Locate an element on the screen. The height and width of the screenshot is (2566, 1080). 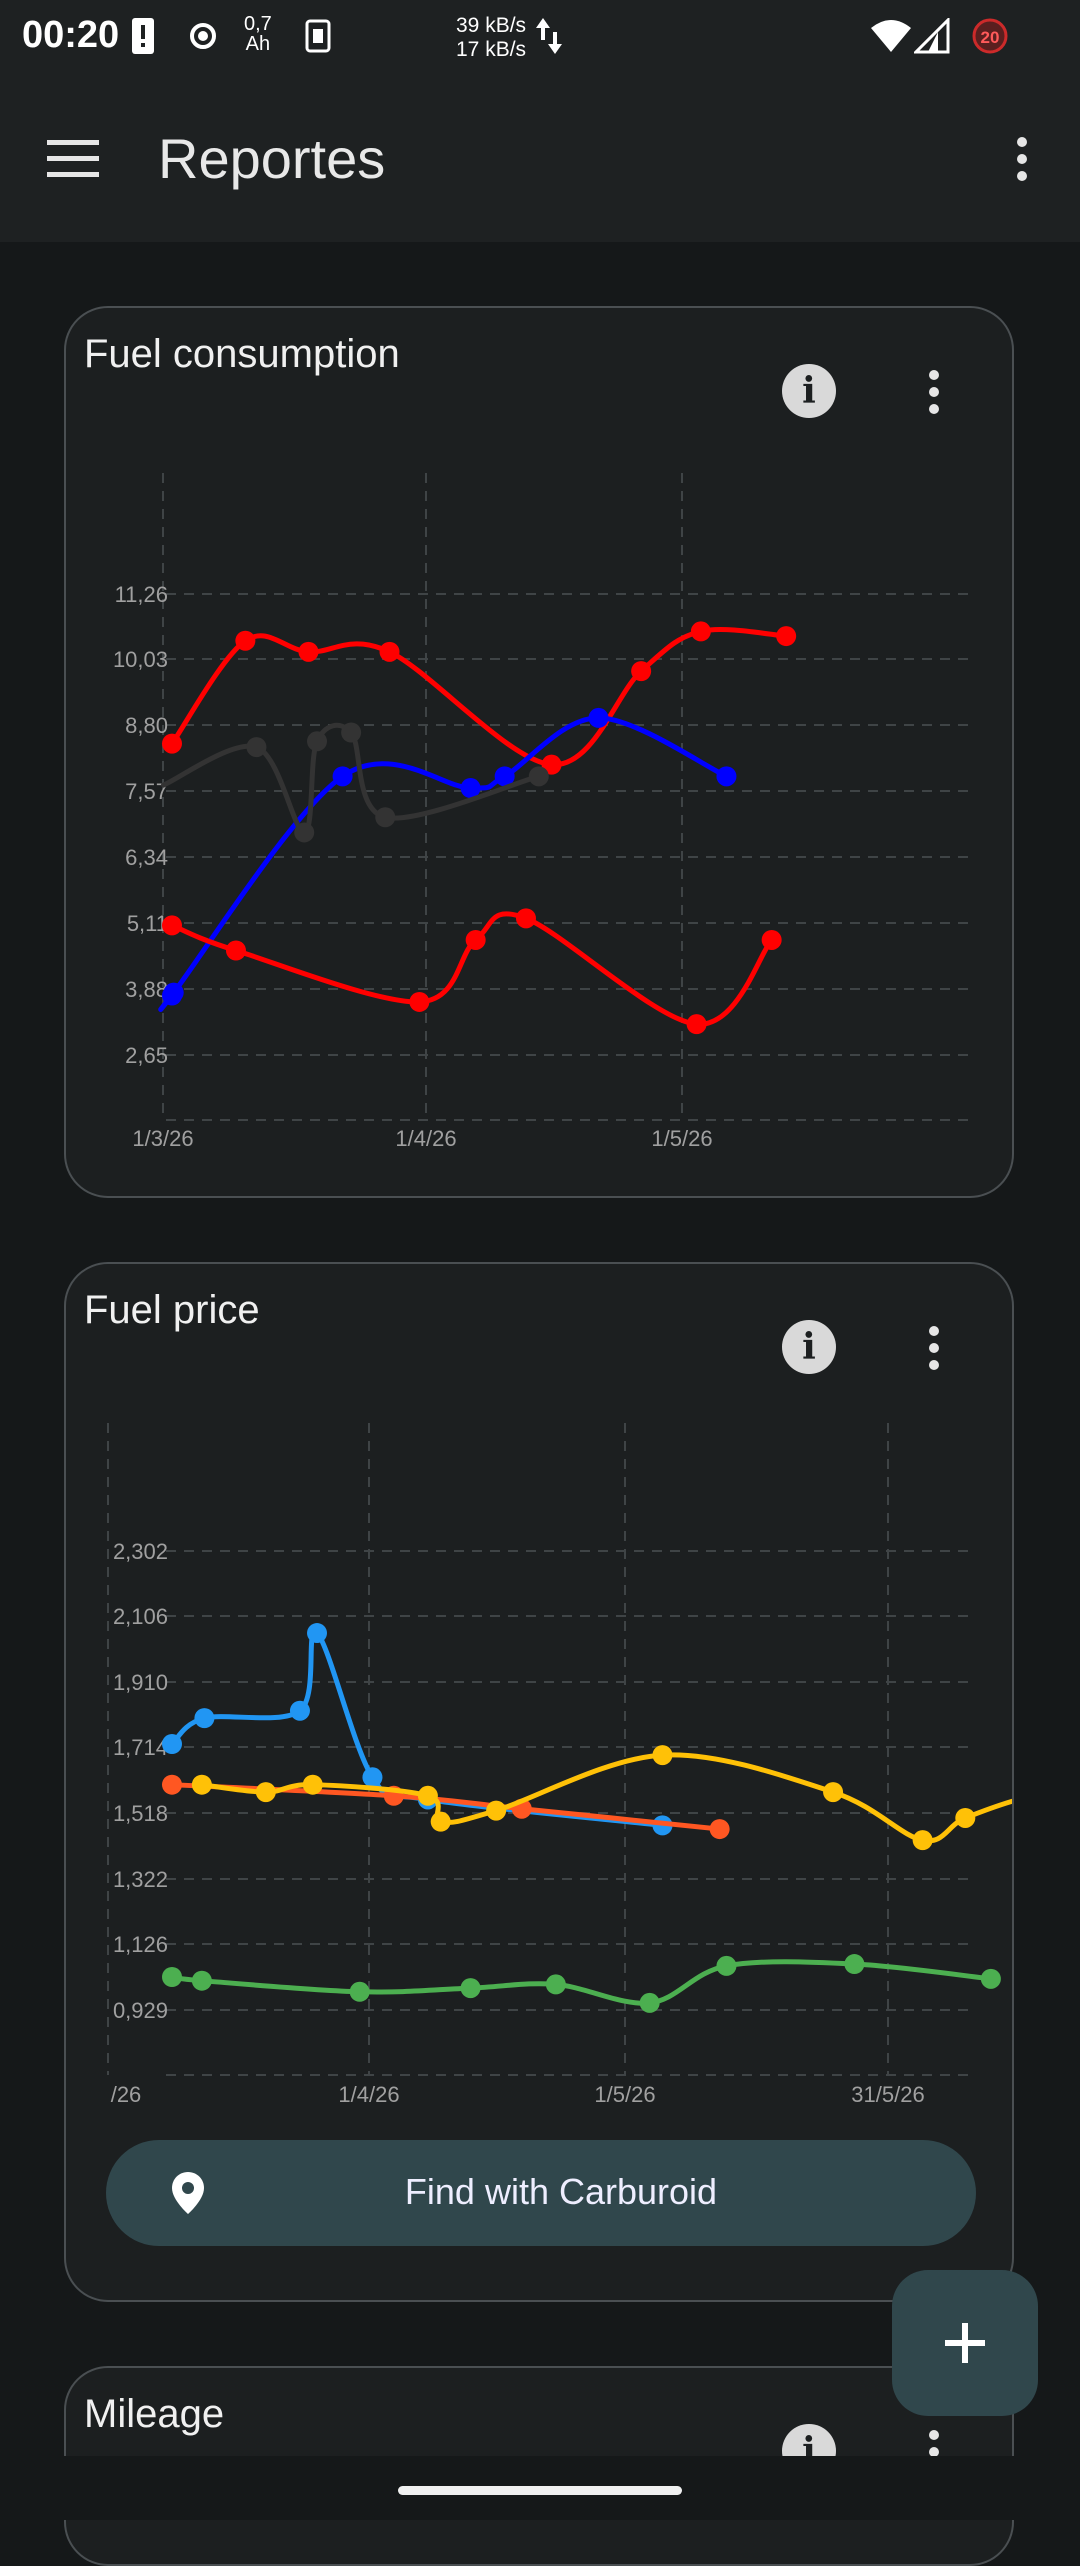
alert-icon is located at coordinates (143, 38).